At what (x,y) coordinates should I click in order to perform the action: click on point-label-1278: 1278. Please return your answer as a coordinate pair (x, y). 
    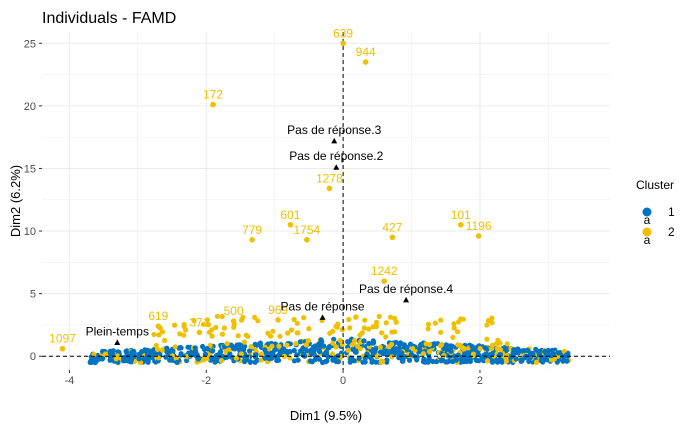
    Looking at the image, I should click on (329, 178).